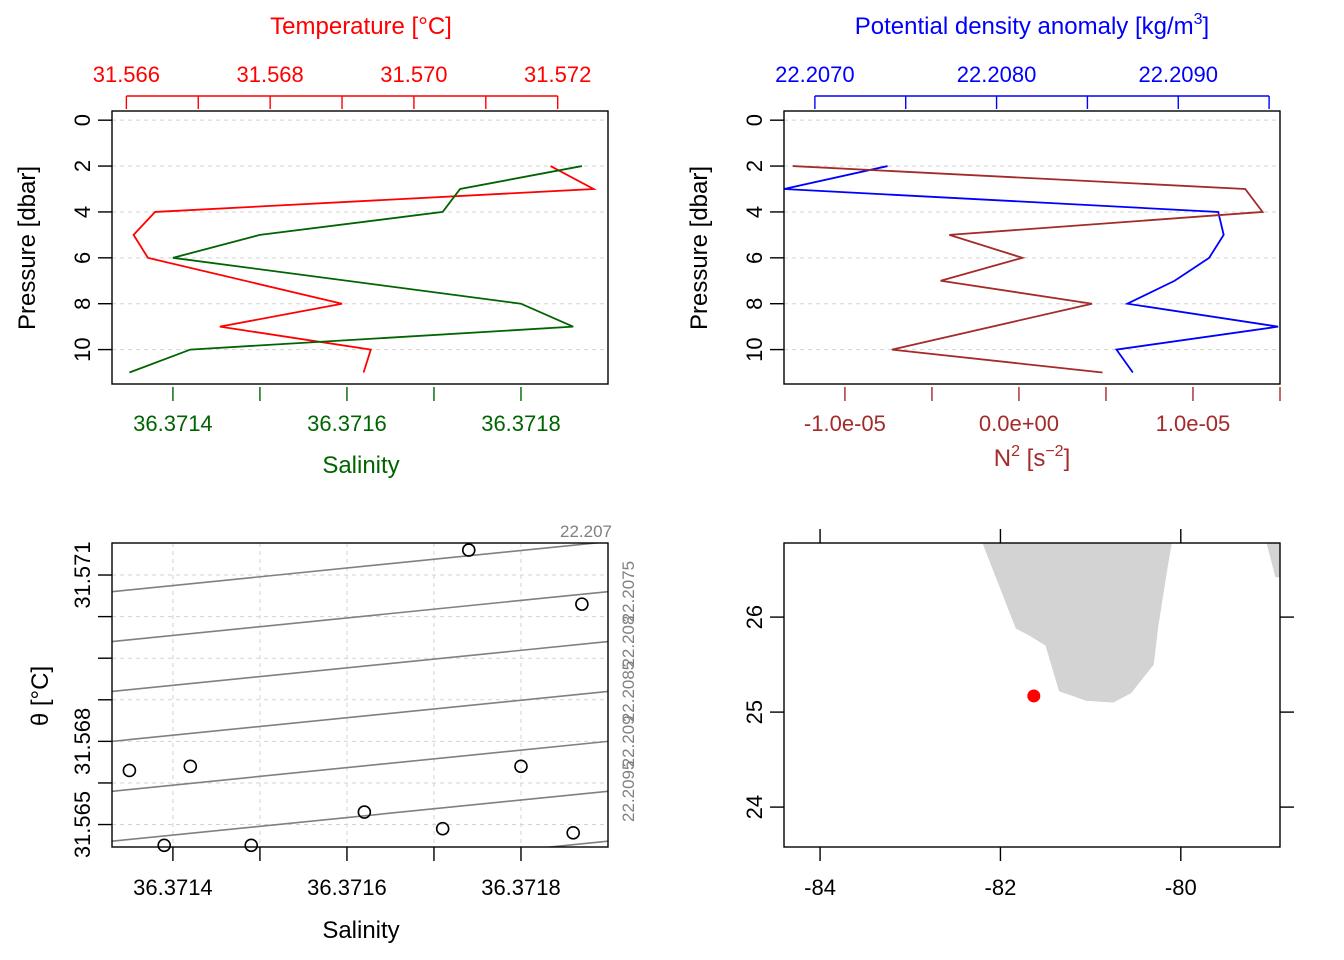  I want to click on top-tick-label: 22.2080, so click(997, 74).